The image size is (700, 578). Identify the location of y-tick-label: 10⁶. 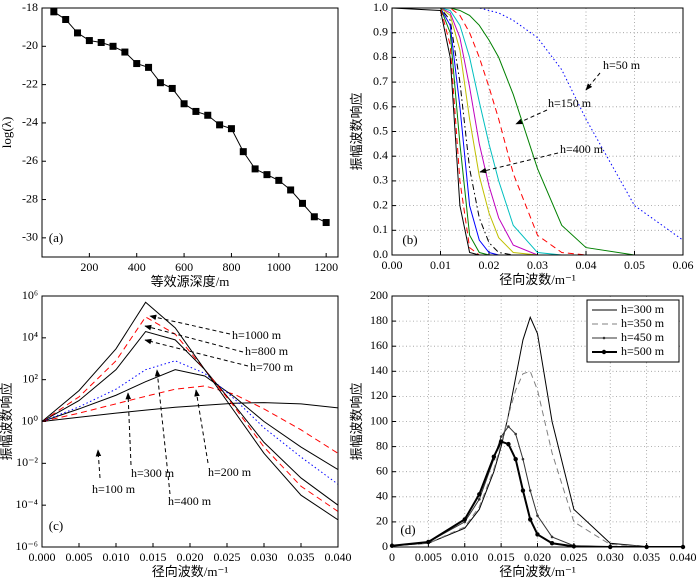
(30, 295).